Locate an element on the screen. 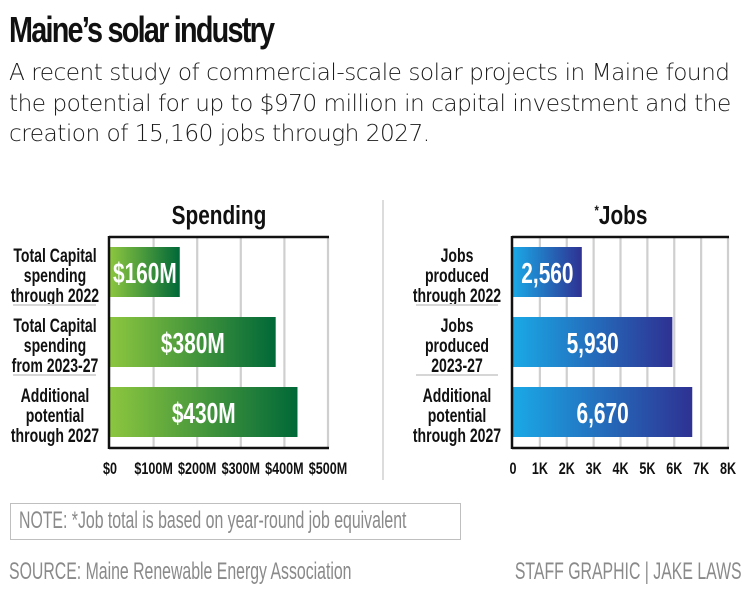 Image resolution: width=750 pixels, height=591 pixels. spending-data-label: $160M is located at coordinates (145, 274).